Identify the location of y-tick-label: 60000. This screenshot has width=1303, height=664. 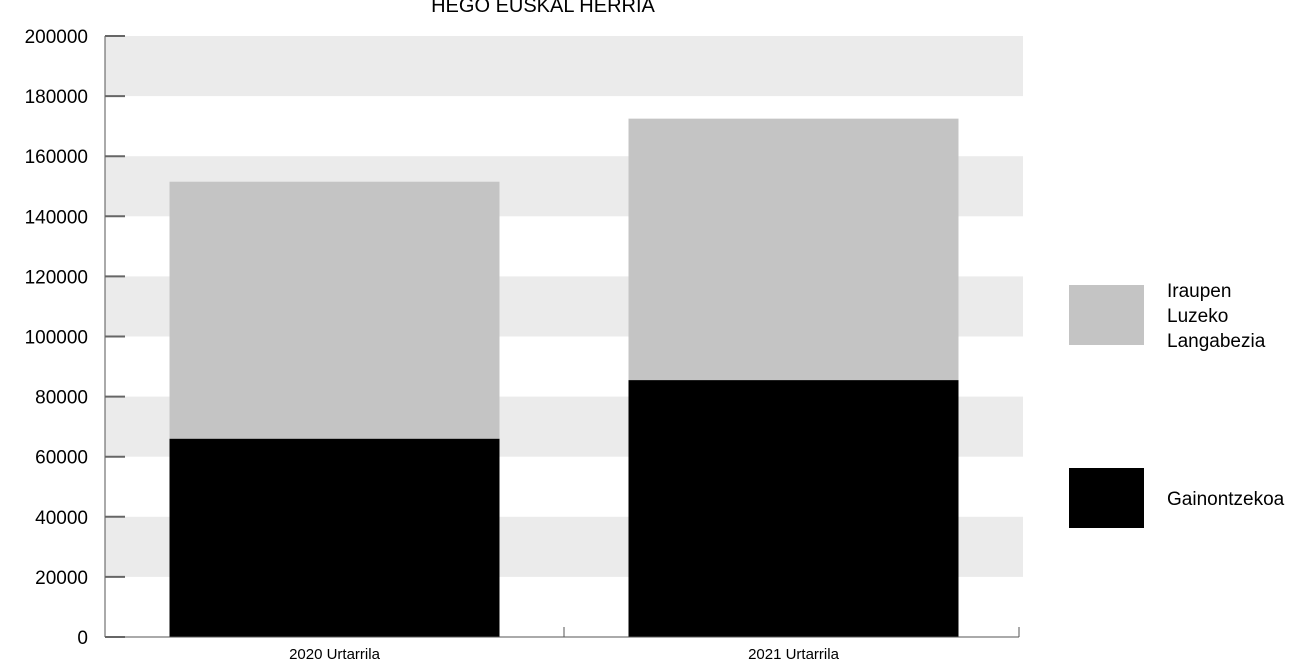
(61, 458).